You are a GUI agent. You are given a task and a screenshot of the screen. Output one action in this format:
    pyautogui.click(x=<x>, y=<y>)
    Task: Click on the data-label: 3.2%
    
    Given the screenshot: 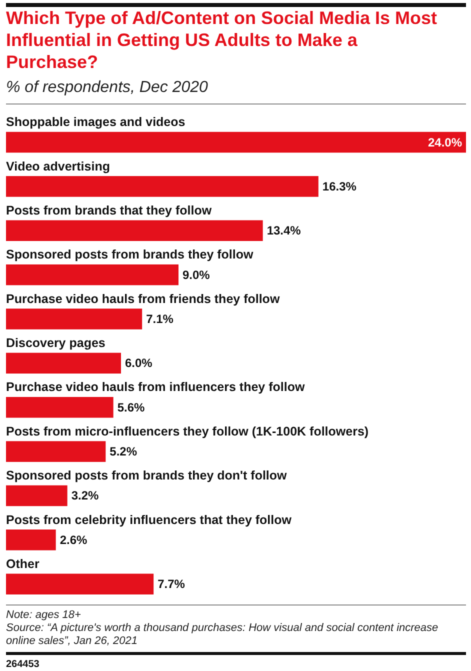 What is the action you would take?
    pyautogui.click(x=85, y=495)
    